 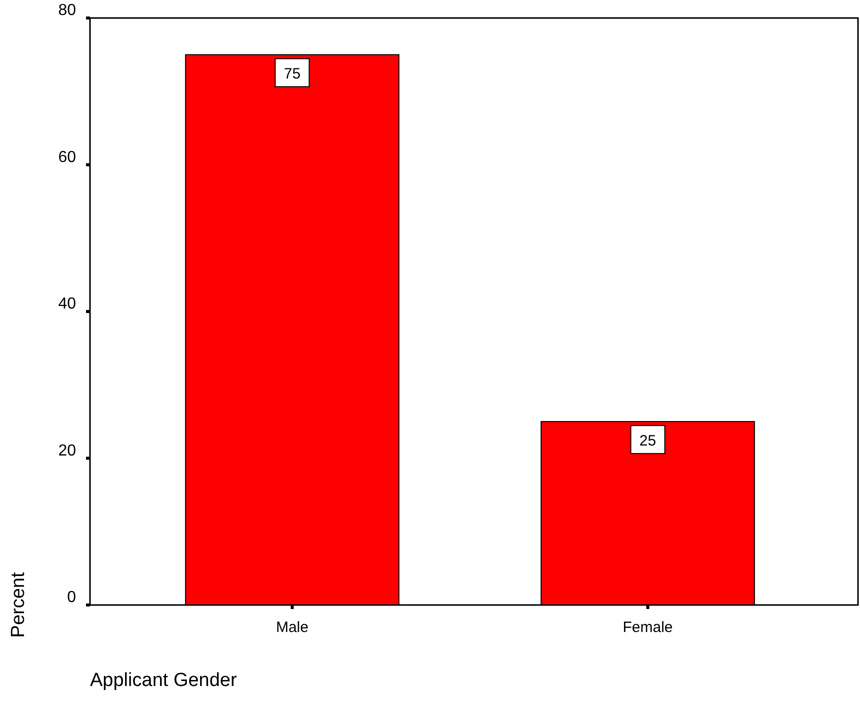 I want to click on x-axis-title: Applicant Gender, so click(x=164, y=680).